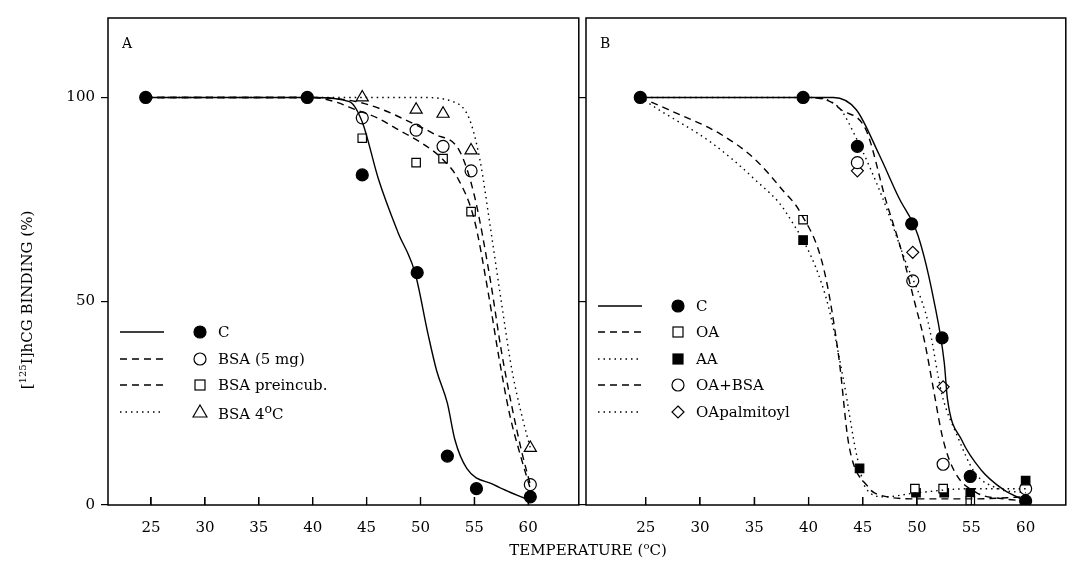 The image size is (1073, 574). Describe the element at coordinates (708, 332) in the screenshot. I see `legend-label: OA` at that location.